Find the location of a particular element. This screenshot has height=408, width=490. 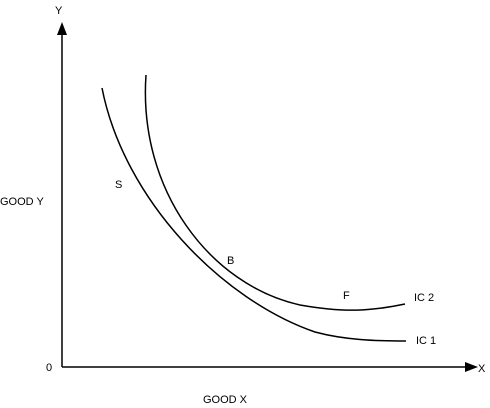

curve-ic1-label: IC 1 is located at coordinates (426, 341).